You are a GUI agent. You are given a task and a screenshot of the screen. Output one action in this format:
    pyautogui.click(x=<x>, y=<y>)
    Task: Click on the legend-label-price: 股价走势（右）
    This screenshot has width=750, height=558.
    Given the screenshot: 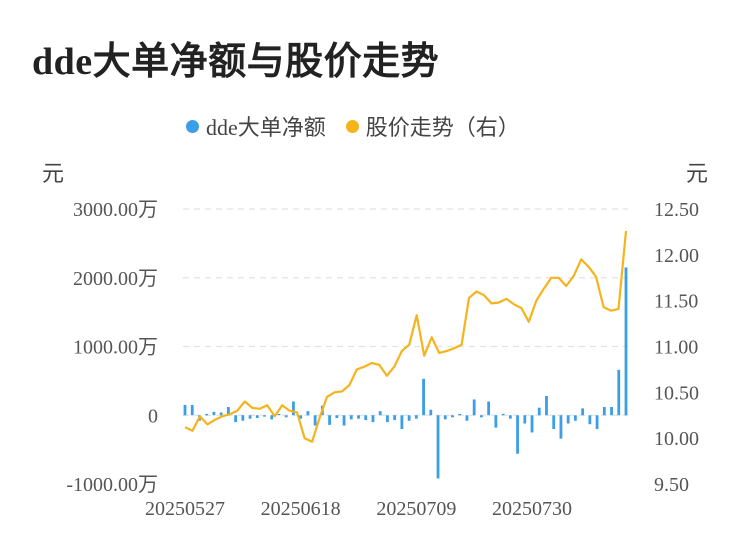 What is the action you would take?
    pyautogui.click(x=442, y=127)
    